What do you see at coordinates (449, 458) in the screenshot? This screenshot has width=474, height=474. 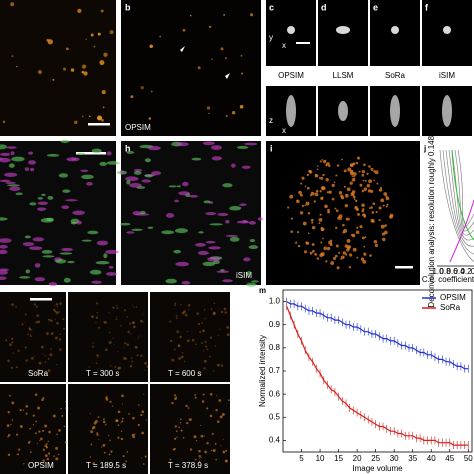 I see `x-tick-label: 45` at bounding box center [449, 458].